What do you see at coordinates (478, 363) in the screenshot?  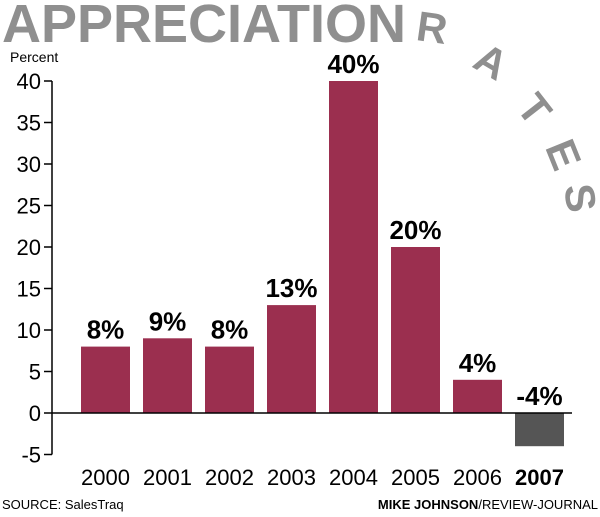 I see `data-label-2006: 4%` at bounding box center [478, 363].